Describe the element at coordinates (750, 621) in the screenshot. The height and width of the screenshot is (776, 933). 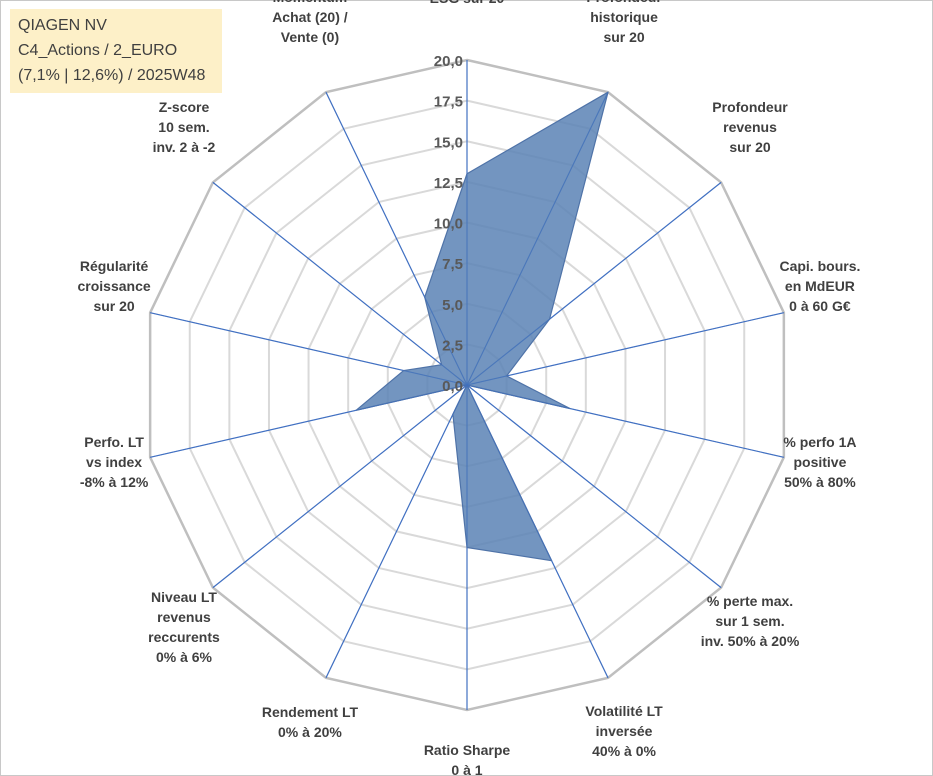
I see `axis-label: % perte max. sur 1 sem. inv. 50% à 20%` at that location.